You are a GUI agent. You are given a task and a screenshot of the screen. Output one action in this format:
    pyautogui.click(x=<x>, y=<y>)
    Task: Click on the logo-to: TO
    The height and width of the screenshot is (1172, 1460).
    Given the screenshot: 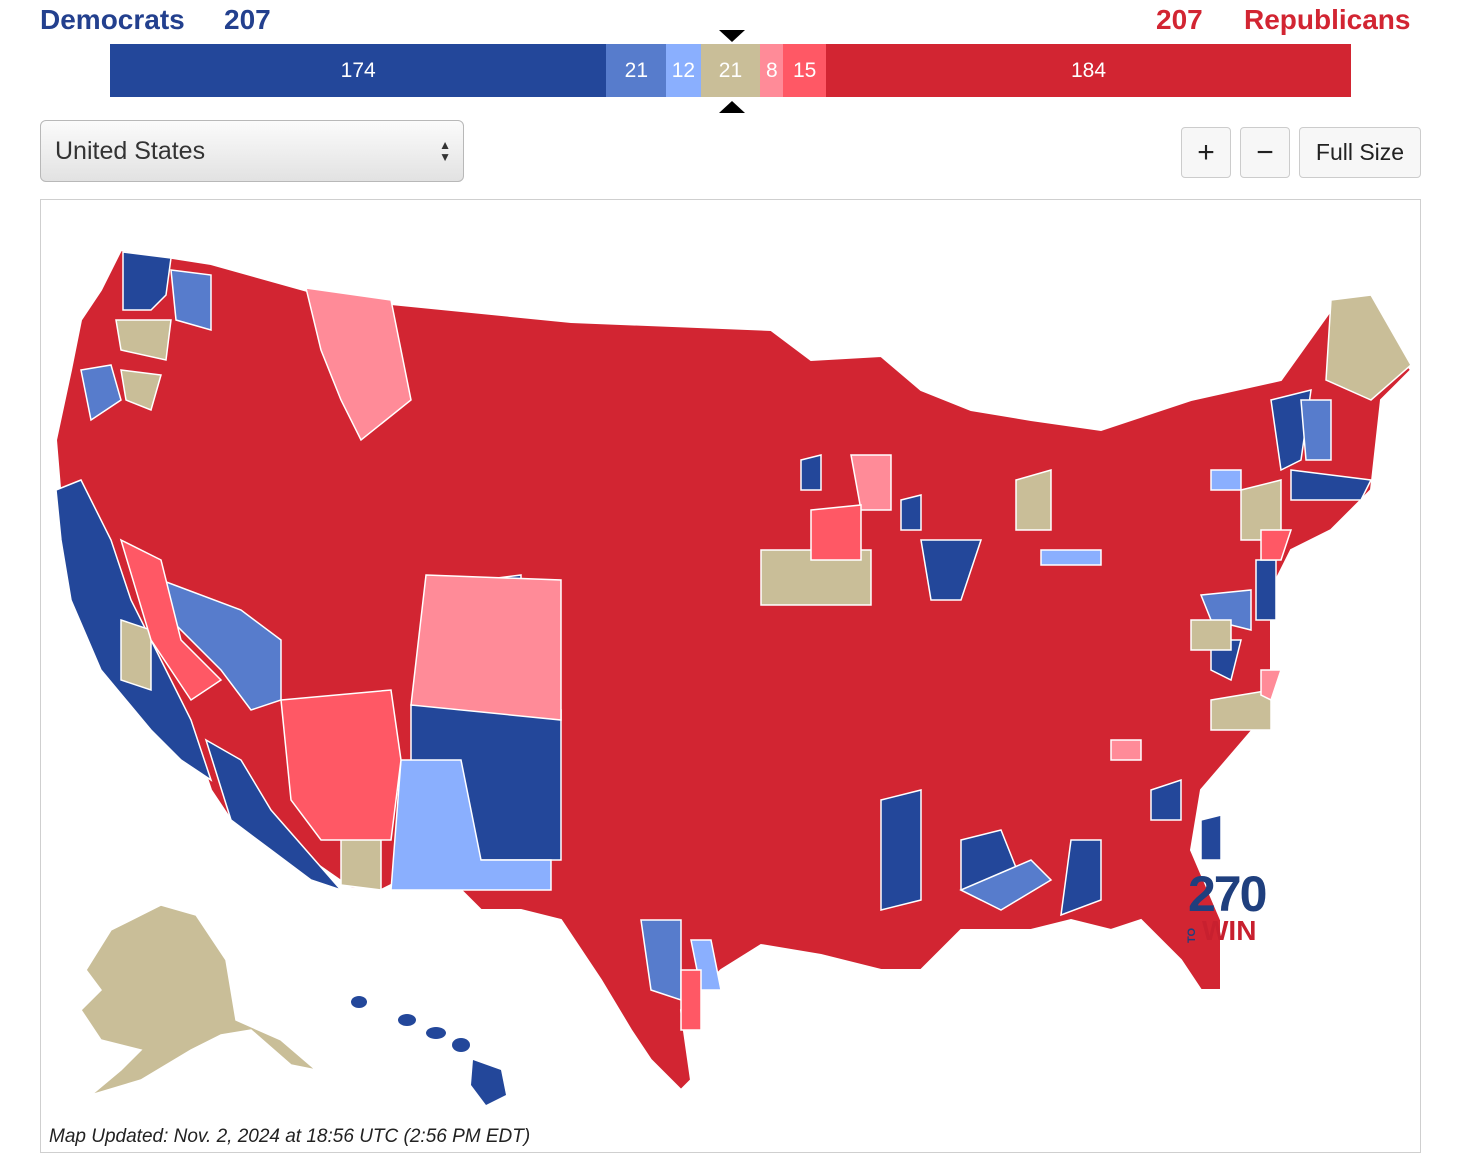 What is the action you would take?
    pyautogui.click(x=1192, y=935)
    